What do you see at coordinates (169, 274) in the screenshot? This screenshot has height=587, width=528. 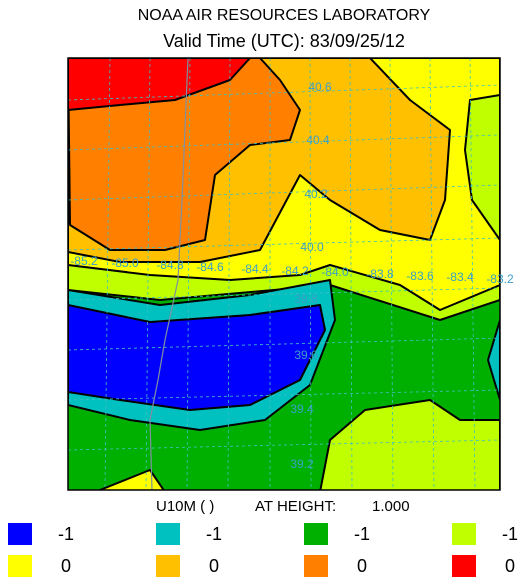 I see `border` at bounding box center [169, 274].